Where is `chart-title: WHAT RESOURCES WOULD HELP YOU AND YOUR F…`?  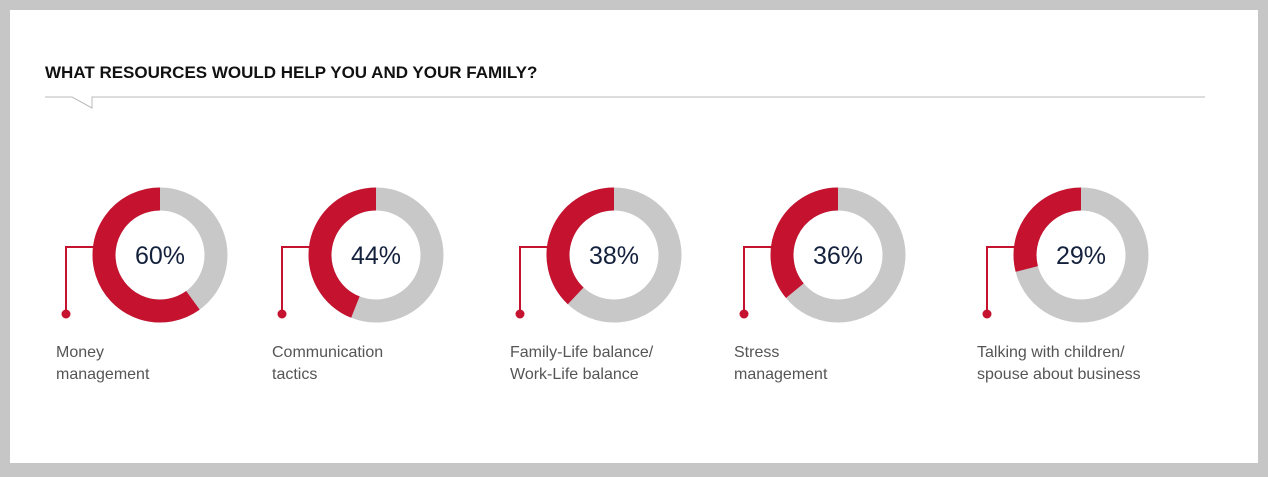 chart-title: WHAT RESOURCES WOULD HELP YOU AND YOUR F… is located at coordinates (291, 72).